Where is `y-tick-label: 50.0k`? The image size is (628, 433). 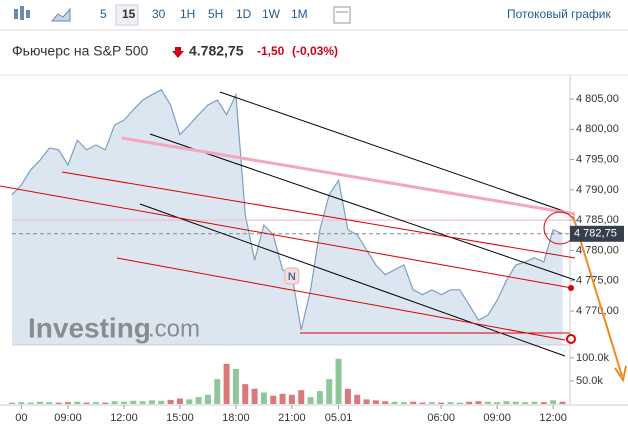
y-tick-label: 50.0k is located at coordinates (589, 381).